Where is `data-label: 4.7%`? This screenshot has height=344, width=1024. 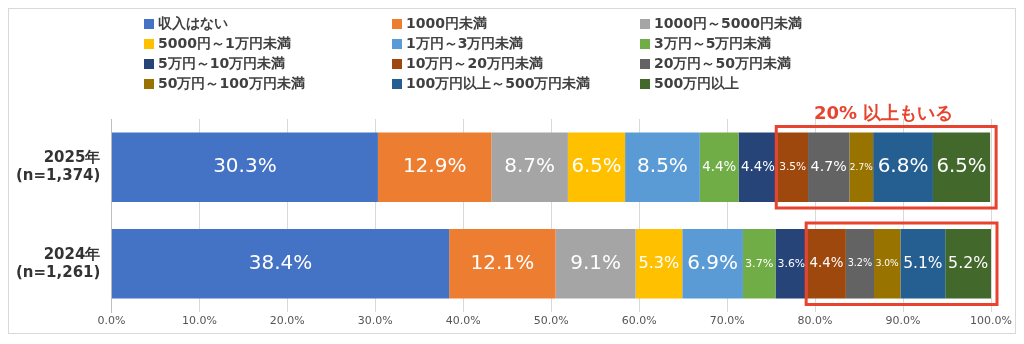
data-label: 4.7% is located at coordinates (828, 165).